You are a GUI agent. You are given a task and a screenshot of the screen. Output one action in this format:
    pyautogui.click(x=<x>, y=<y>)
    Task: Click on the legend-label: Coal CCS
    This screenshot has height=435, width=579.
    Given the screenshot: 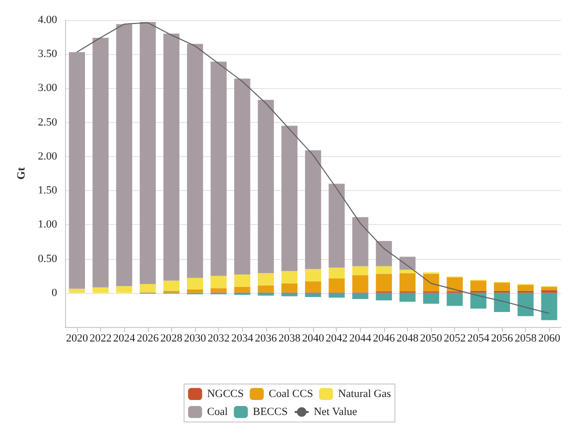 What is the action you would take?
    pyautogui.click(x=291, y=394)
    